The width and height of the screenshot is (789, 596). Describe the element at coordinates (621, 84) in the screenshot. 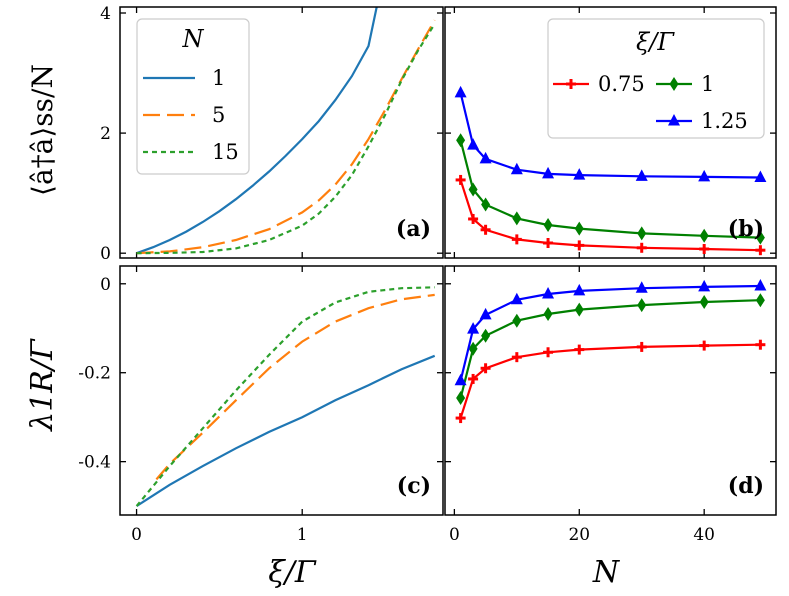

I see `legend-entry: 0.75` at that location.